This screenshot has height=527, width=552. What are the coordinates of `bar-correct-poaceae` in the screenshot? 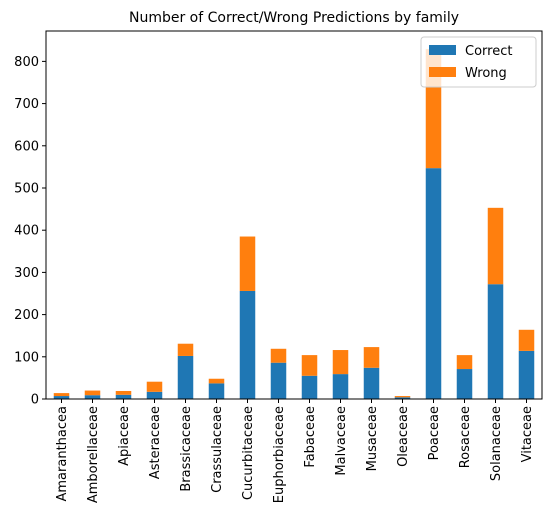 It's located at (434, 283).